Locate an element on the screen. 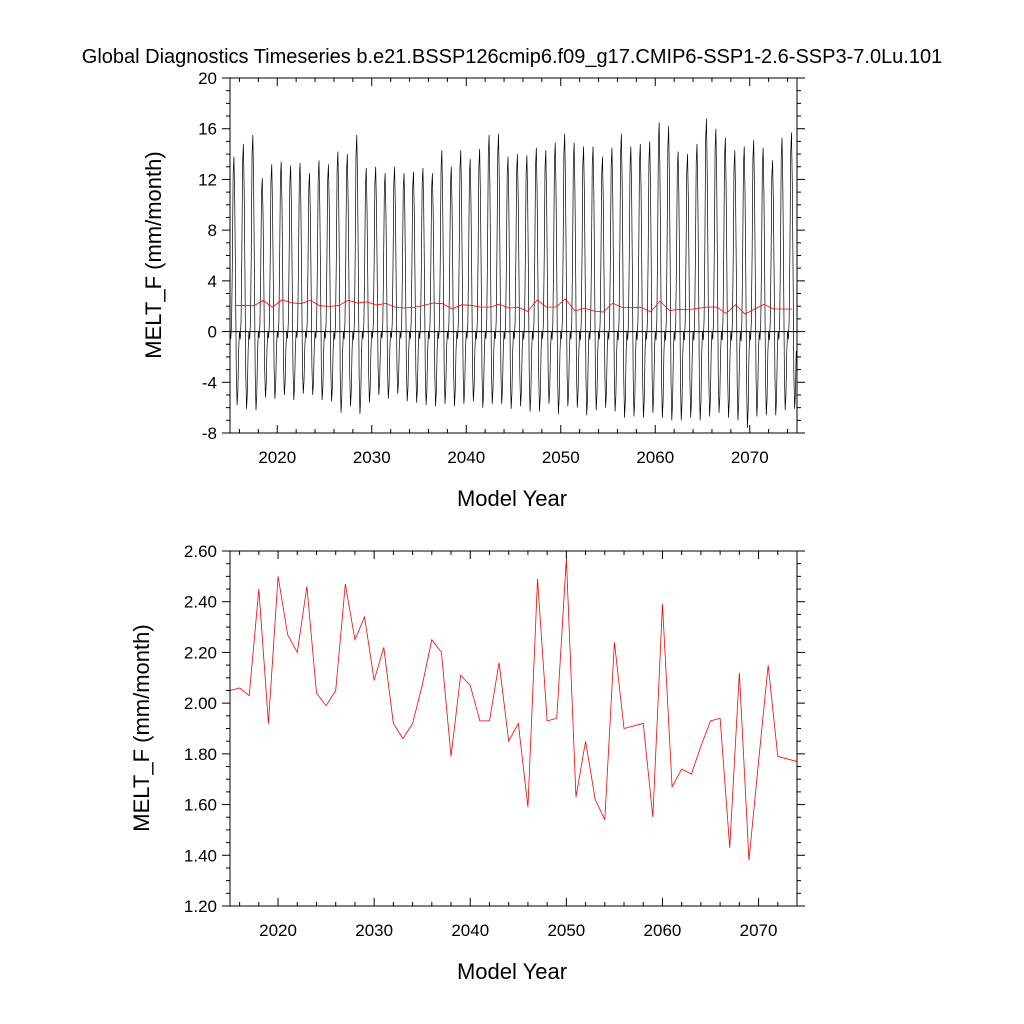 This screenshot has width=1024, height=1024. top-annual-series is located at coordinates (513, 315).